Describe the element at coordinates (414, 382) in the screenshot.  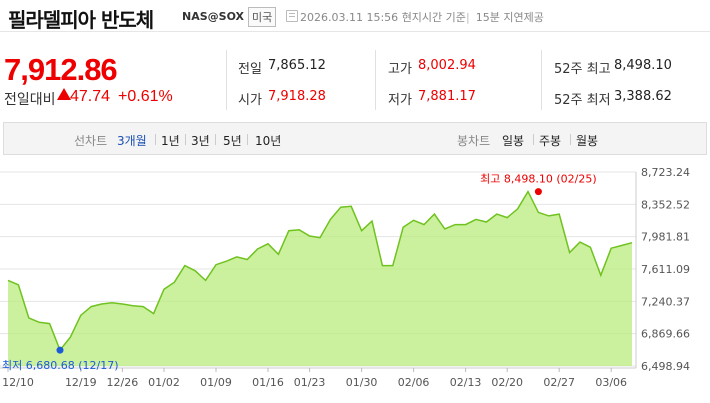
I see `x-tick-label: 02/06` at that location.